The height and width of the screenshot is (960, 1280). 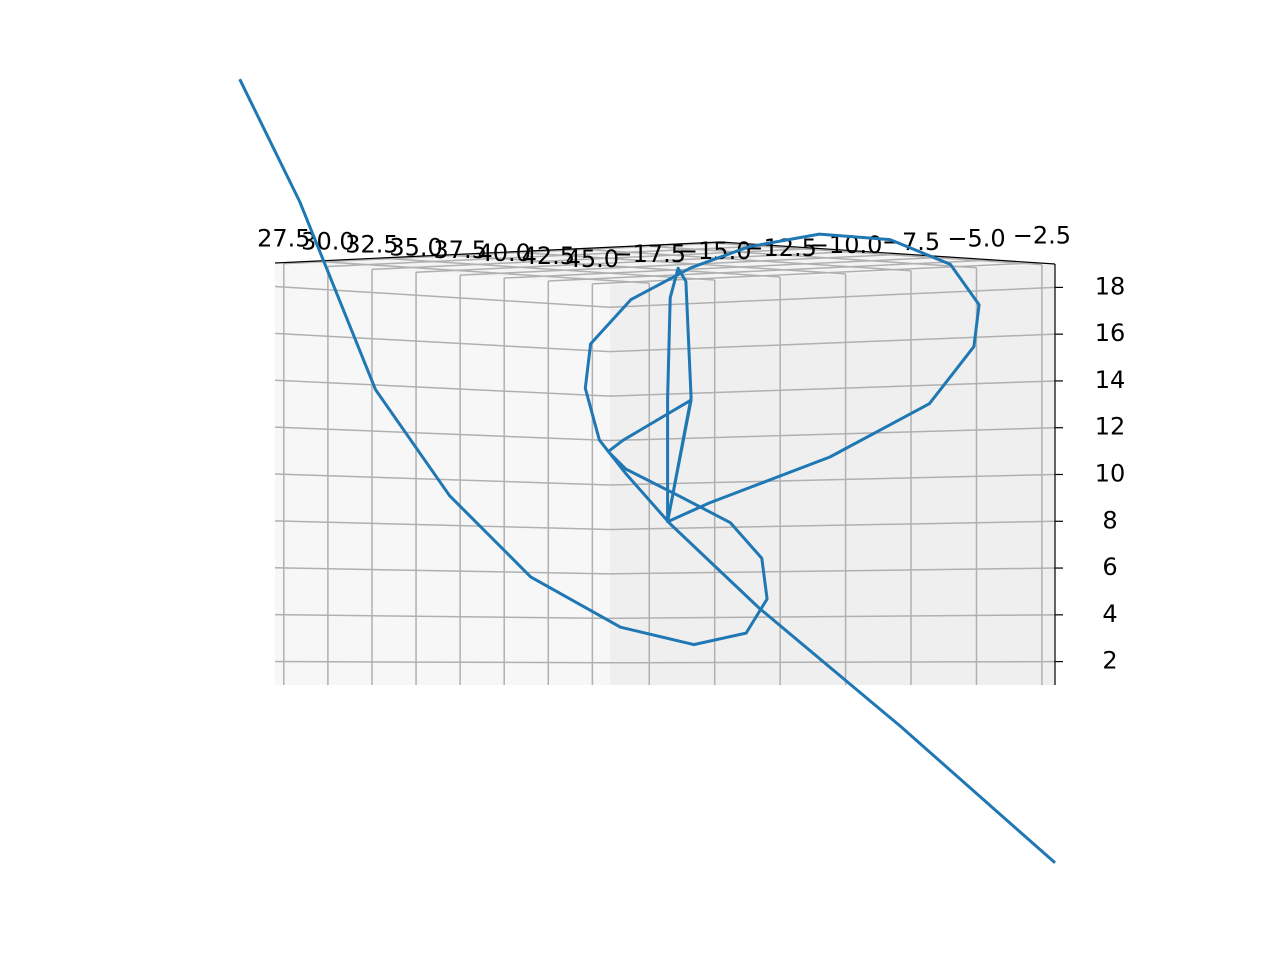 What do you see at coordinates (592, 259) in the screenshot?
I see `x-tick-label: 45.0` at bounding box center [592, 259].